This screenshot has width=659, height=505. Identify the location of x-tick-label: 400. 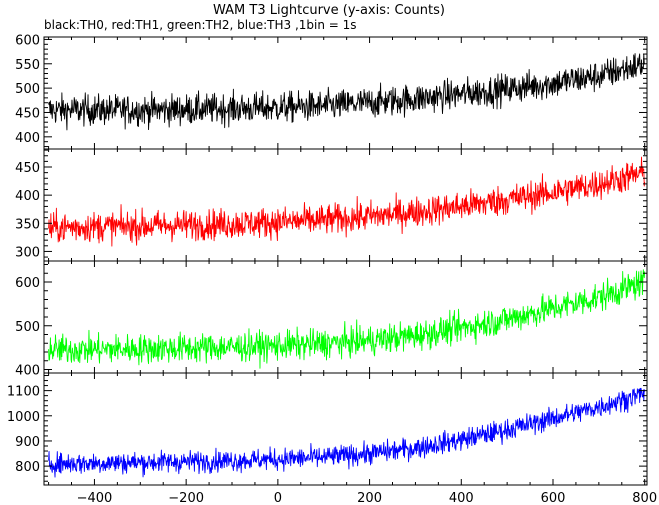
(461, 498).